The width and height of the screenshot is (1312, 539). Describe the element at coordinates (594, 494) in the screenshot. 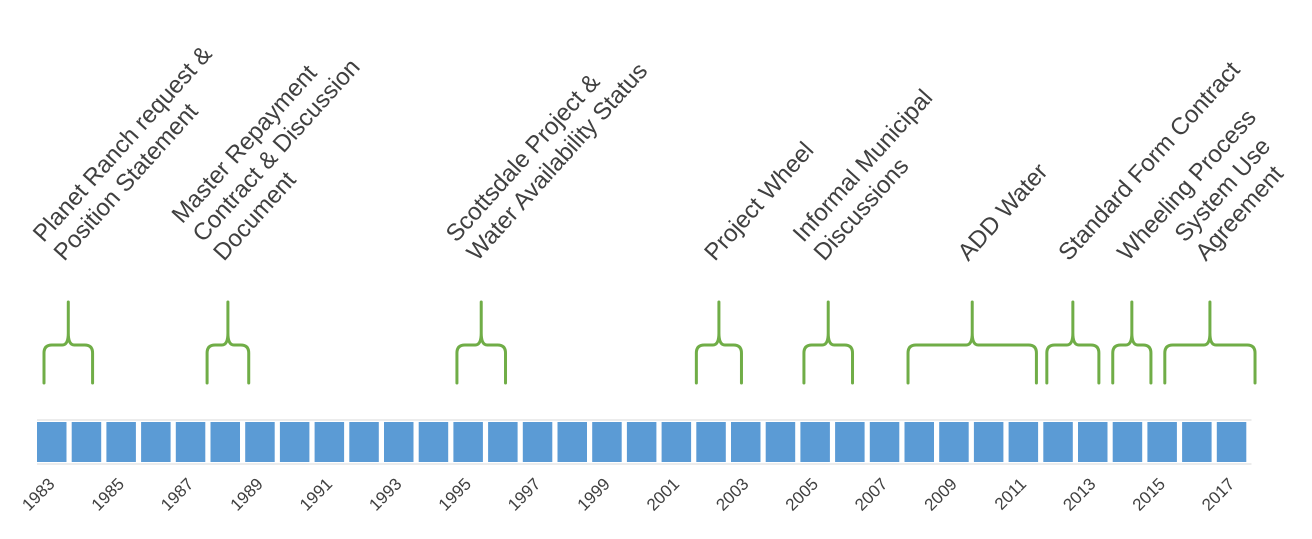

I see `year-label-1999: 1999` at that location.